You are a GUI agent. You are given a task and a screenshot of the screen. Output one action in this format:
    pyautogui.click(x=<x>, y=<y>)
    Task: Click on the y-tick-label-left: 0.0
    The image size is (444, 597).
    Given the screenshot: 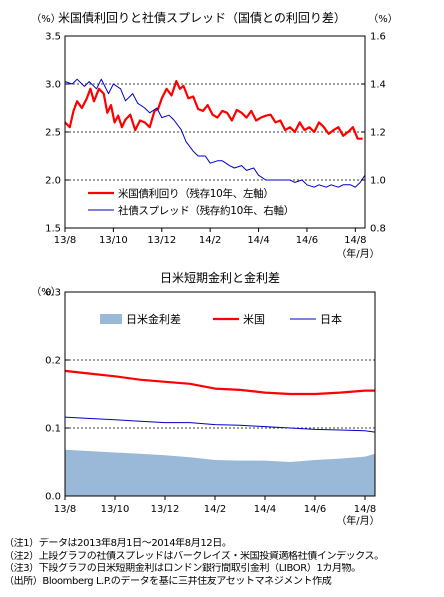 What is the action you would take?
    pyautogui.click(x=53, y=497)
    